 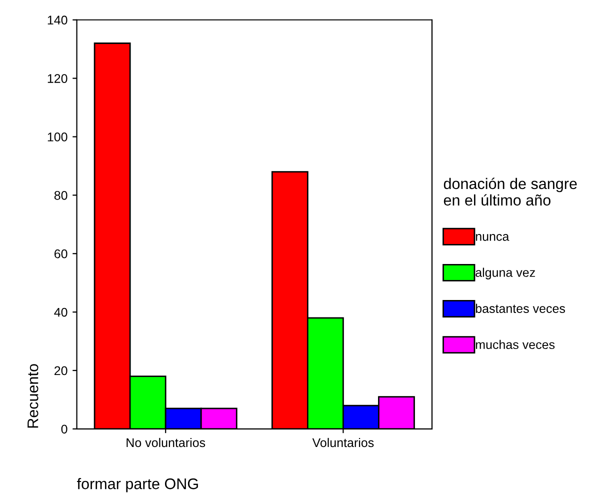 I want to click on legend-label: alguna vez, so click(x=505, y=274).